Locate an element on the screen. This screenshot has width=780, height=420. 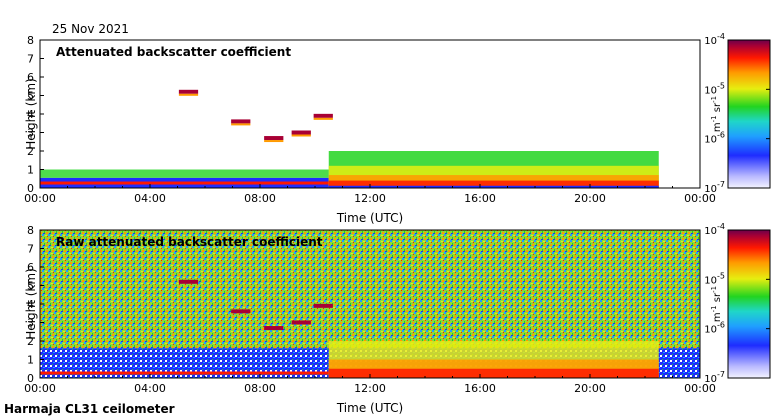
x-axis-label: Time (UTC) is located at coordinates (369, 218).